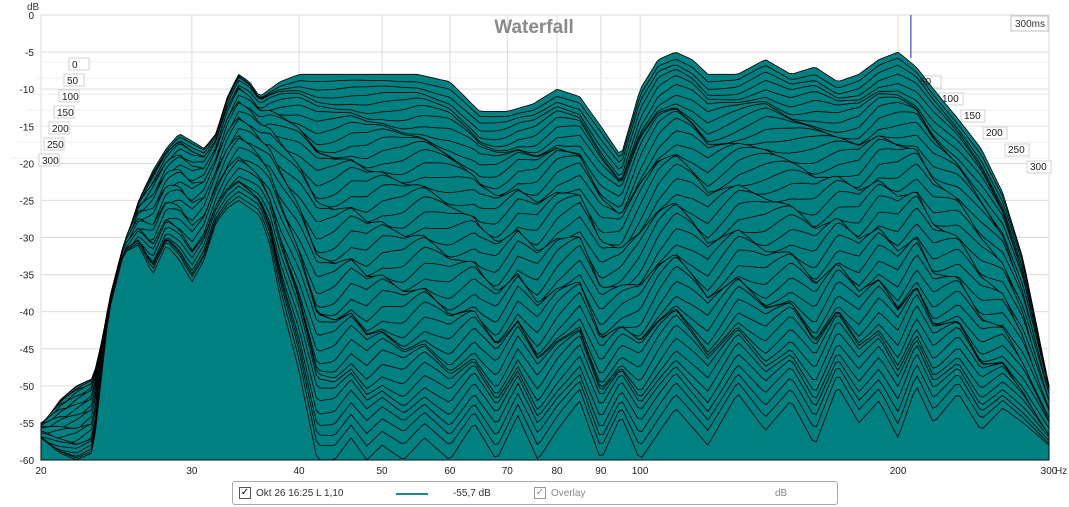  I want to click on y-tick-label: -60, so click(27, 461).